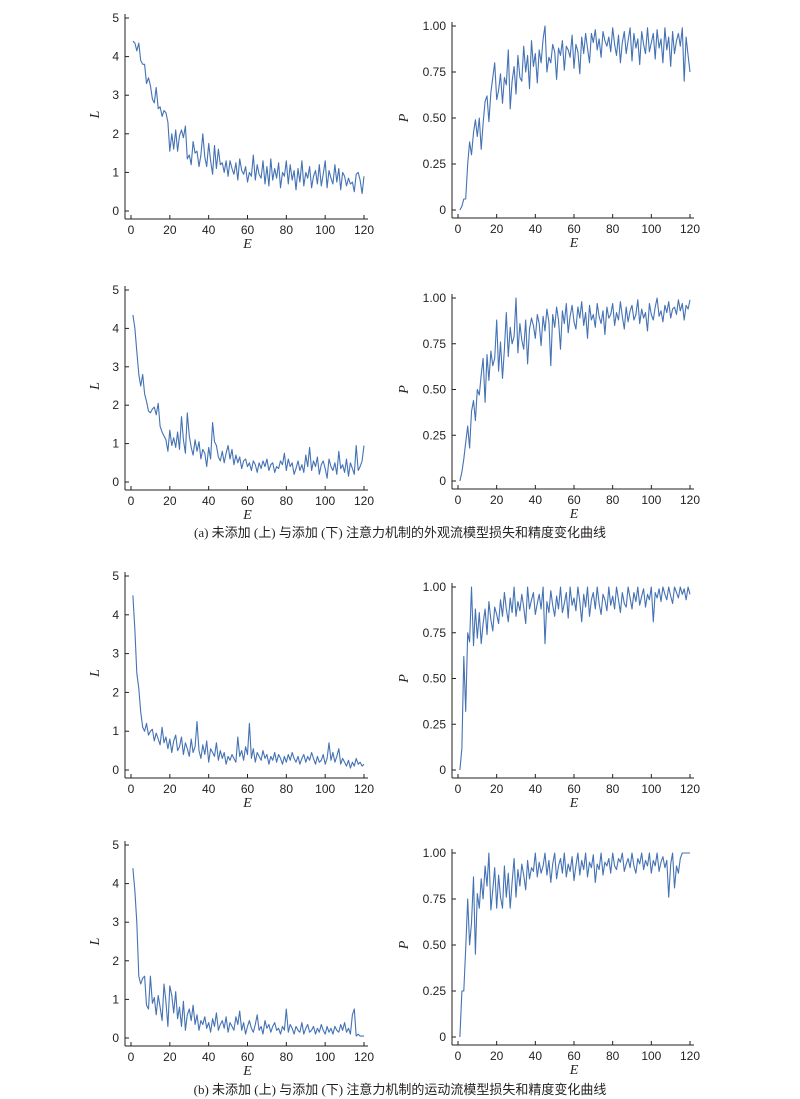 Image resolution: width=800 pixels, height=1099 pixels. What do you see at coordinates (364, 230) in the screenshot?
I see `chart-1-x-tick-label: 120` at bounding box center [364, 230].